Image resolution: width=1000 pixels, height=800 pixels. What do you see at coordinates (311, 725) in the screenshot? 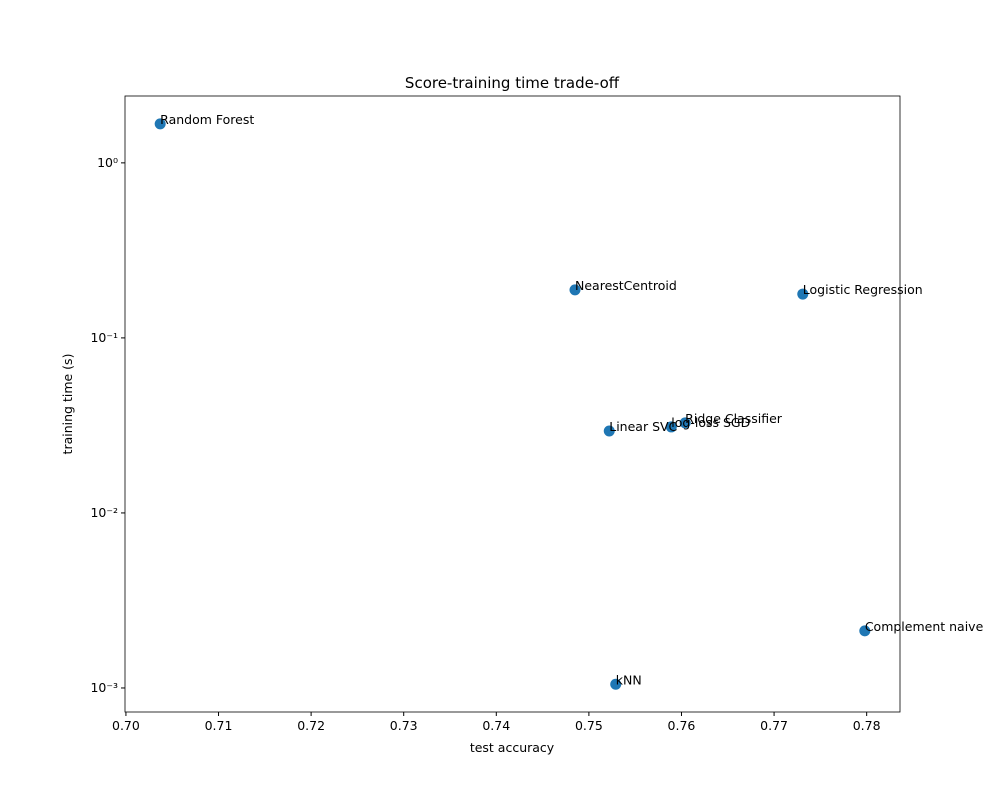
I see `x-tick-label: 0.72` at bounding box center [311, 725].